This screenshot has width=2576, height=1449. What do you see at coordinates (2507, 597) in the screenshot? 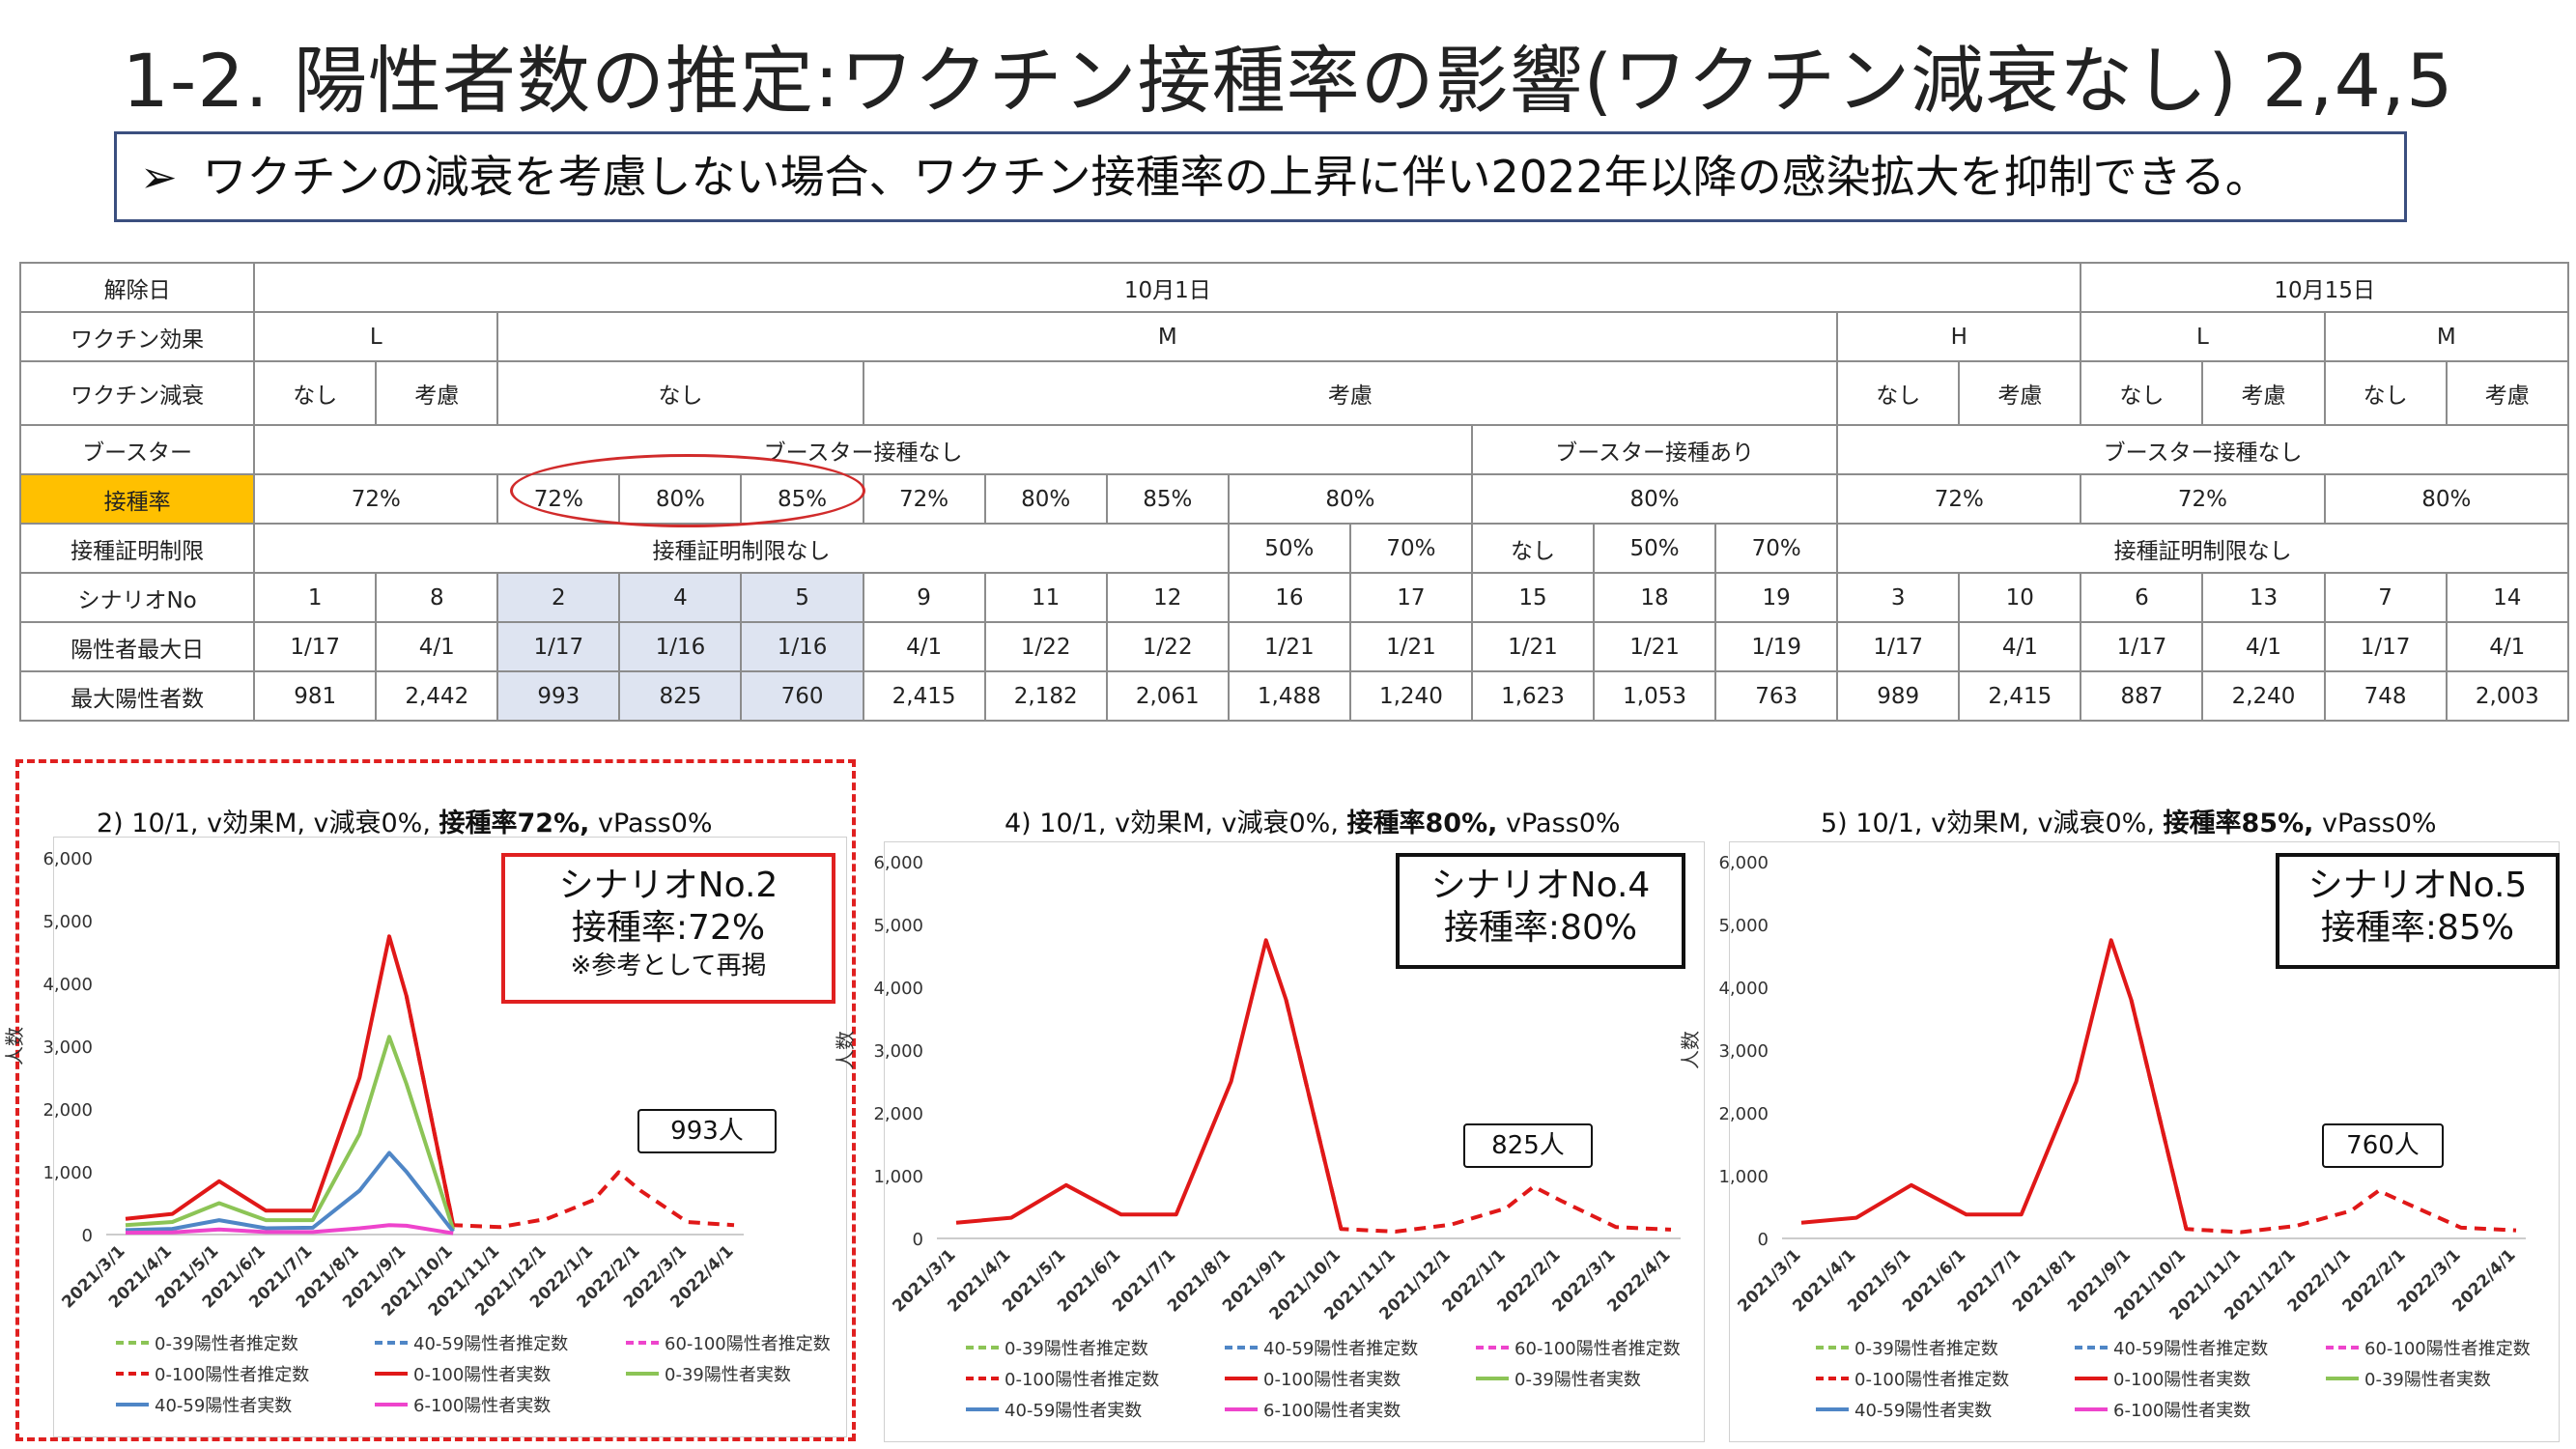
I see `table-cell: 14` at bounding box center [2507, 597].